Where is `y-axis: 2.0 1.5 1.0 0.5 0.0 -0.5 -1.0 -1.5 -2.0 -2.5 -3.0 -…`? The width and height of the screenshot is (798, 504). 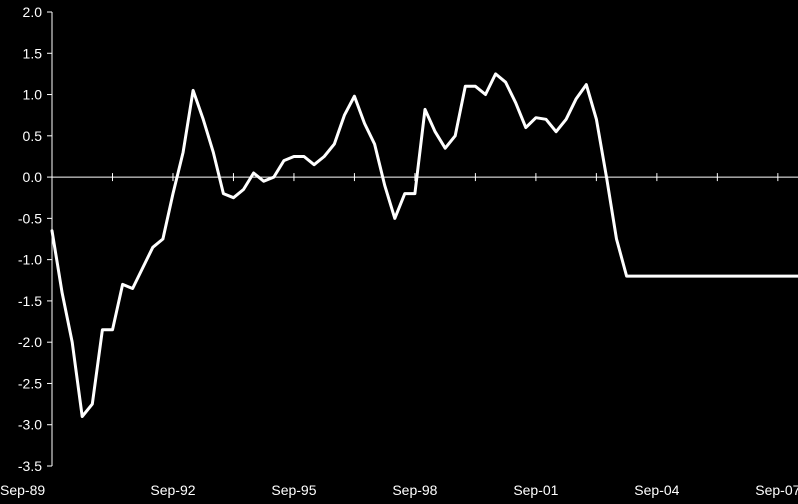
y-axis: 2.0 1.5 1.0 0.5 0.0 -0.5 -1.0 -1.5 -2.0 -2.5 -3.0 -… is located at coordinates (35, 239).